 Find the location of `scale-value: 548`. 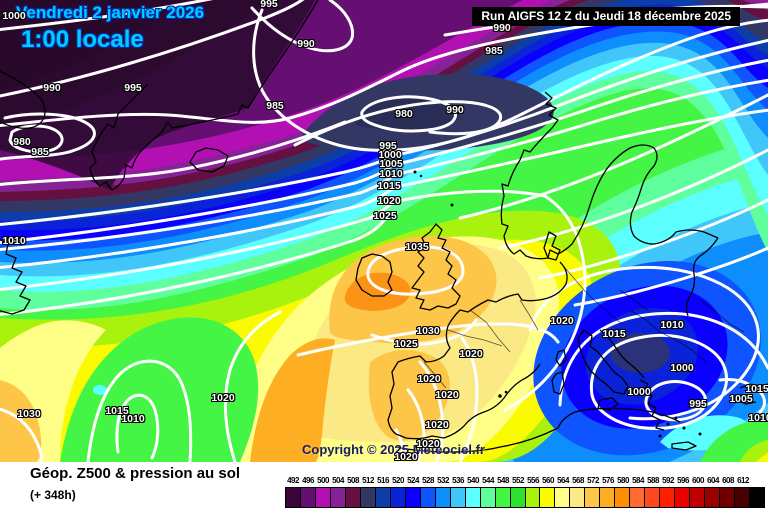

scale-value: 548 is located at coordinates (503, 480).